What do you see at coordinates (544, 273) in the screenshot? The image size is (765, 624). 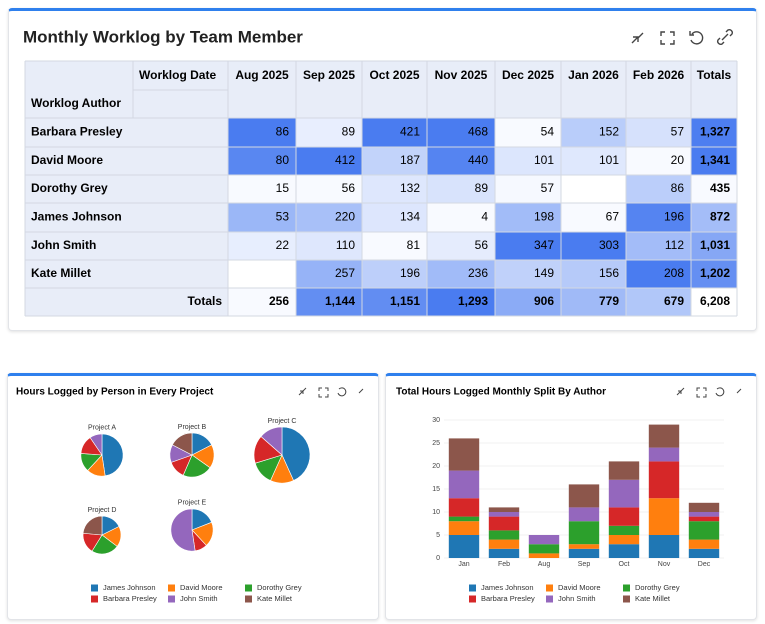 I see `cell-value: 149` at bounding box center [544, 273].